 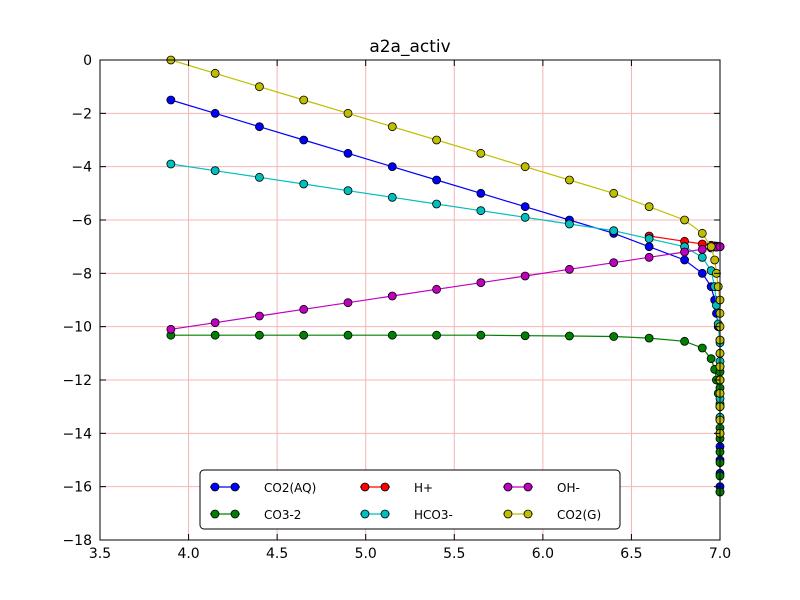 I want to click on y-tick-label: −12, so click(x=77, y=381).